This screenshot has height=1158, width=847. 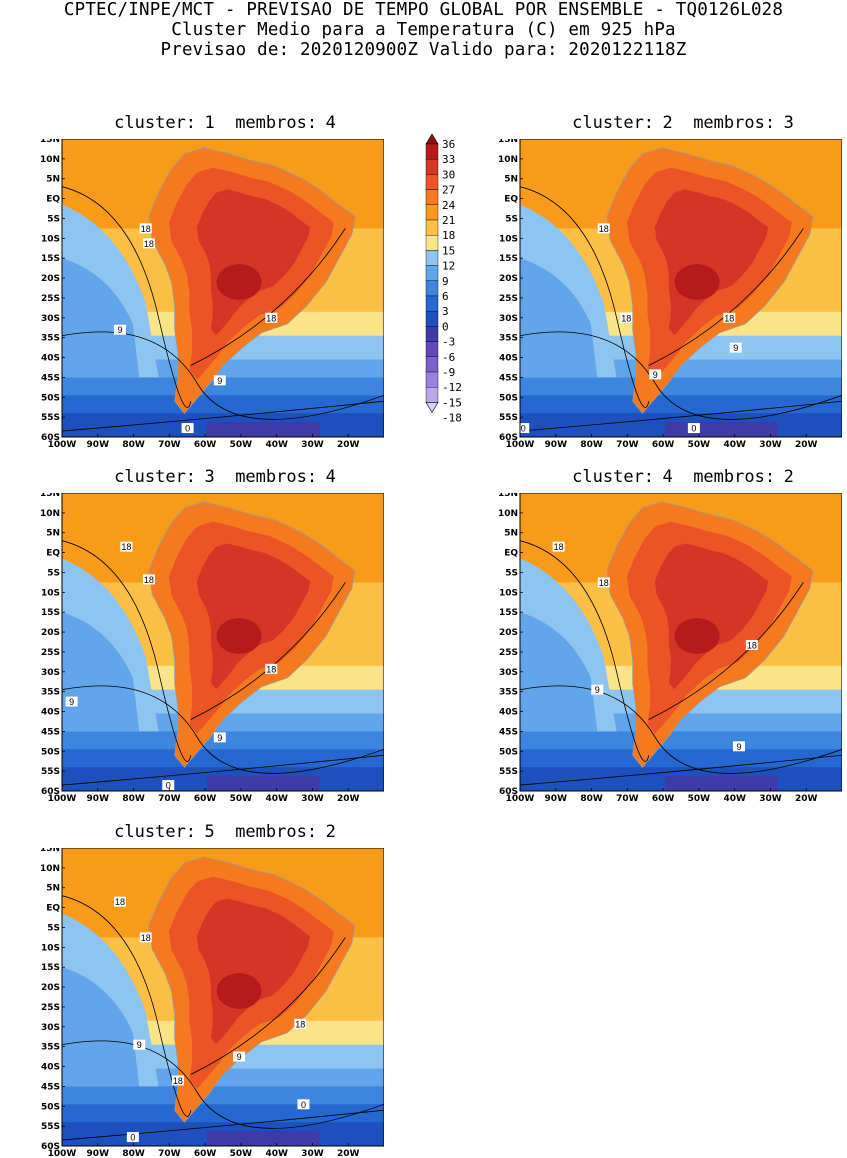 What do you see at coordinates (683, 123) in the screenshot?
I see `panel-title: cluster: 2 membros: 3` at bounding box center [683, 123].